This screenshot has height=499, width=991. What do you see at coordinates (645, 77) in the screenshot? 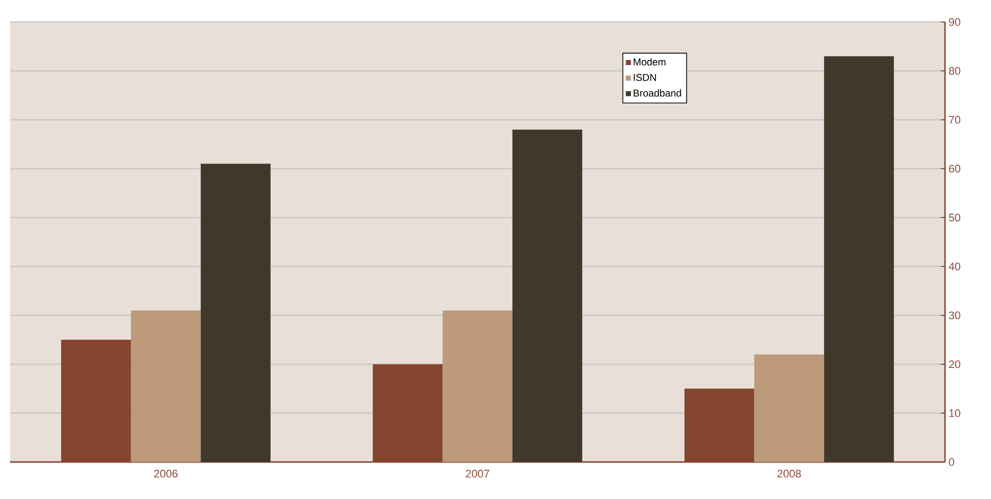
I see `legend-label: ISDN` at bounding box center [645, 77].